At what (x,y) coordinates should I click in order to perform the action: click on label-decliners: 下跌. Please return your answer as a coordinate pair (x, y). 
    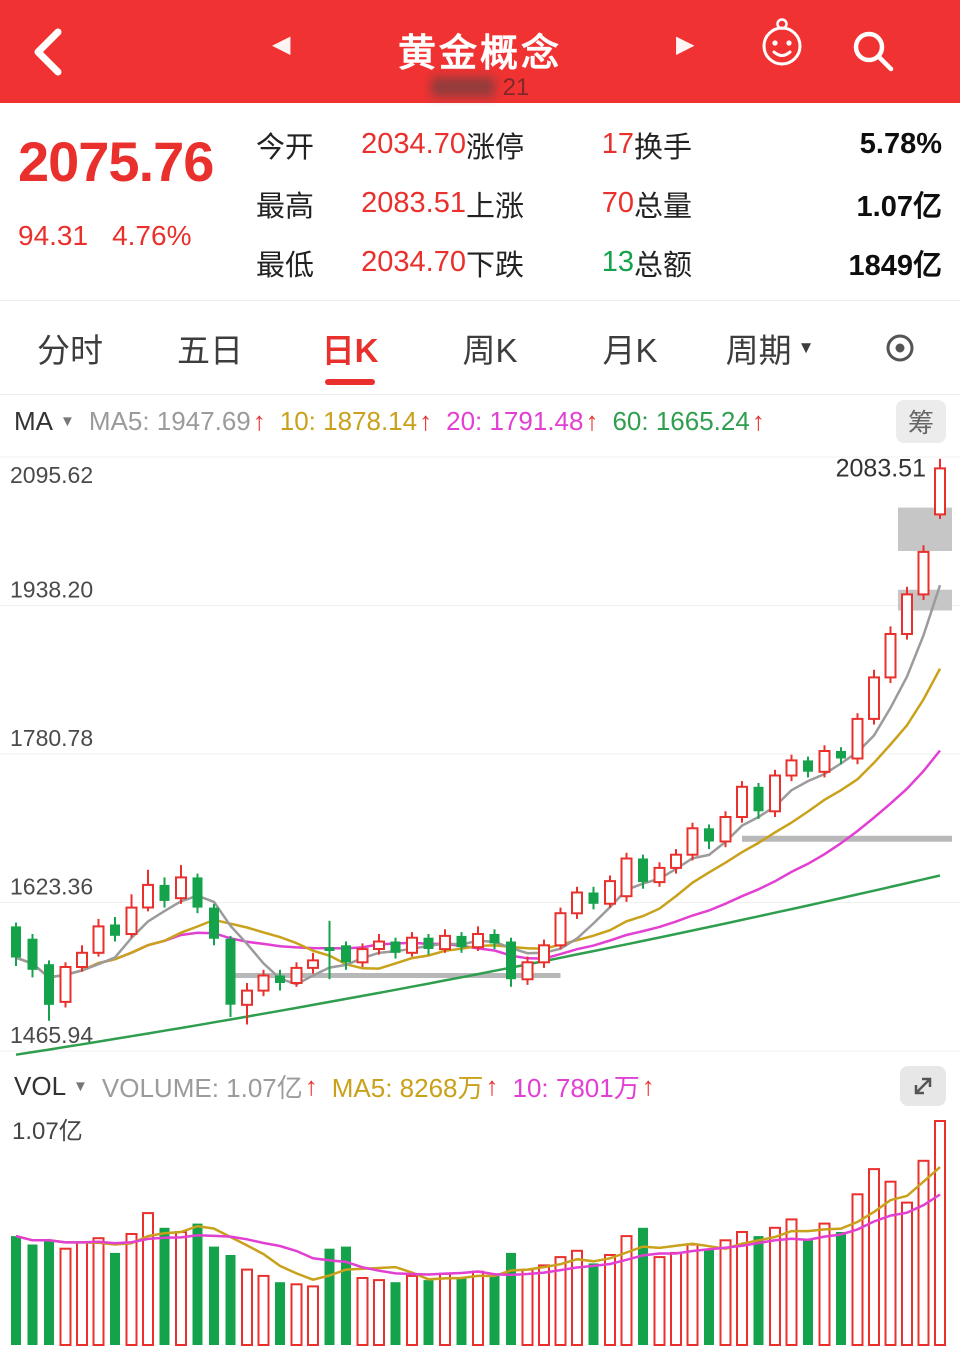
    Looking at the image, I should click on (495, 265).